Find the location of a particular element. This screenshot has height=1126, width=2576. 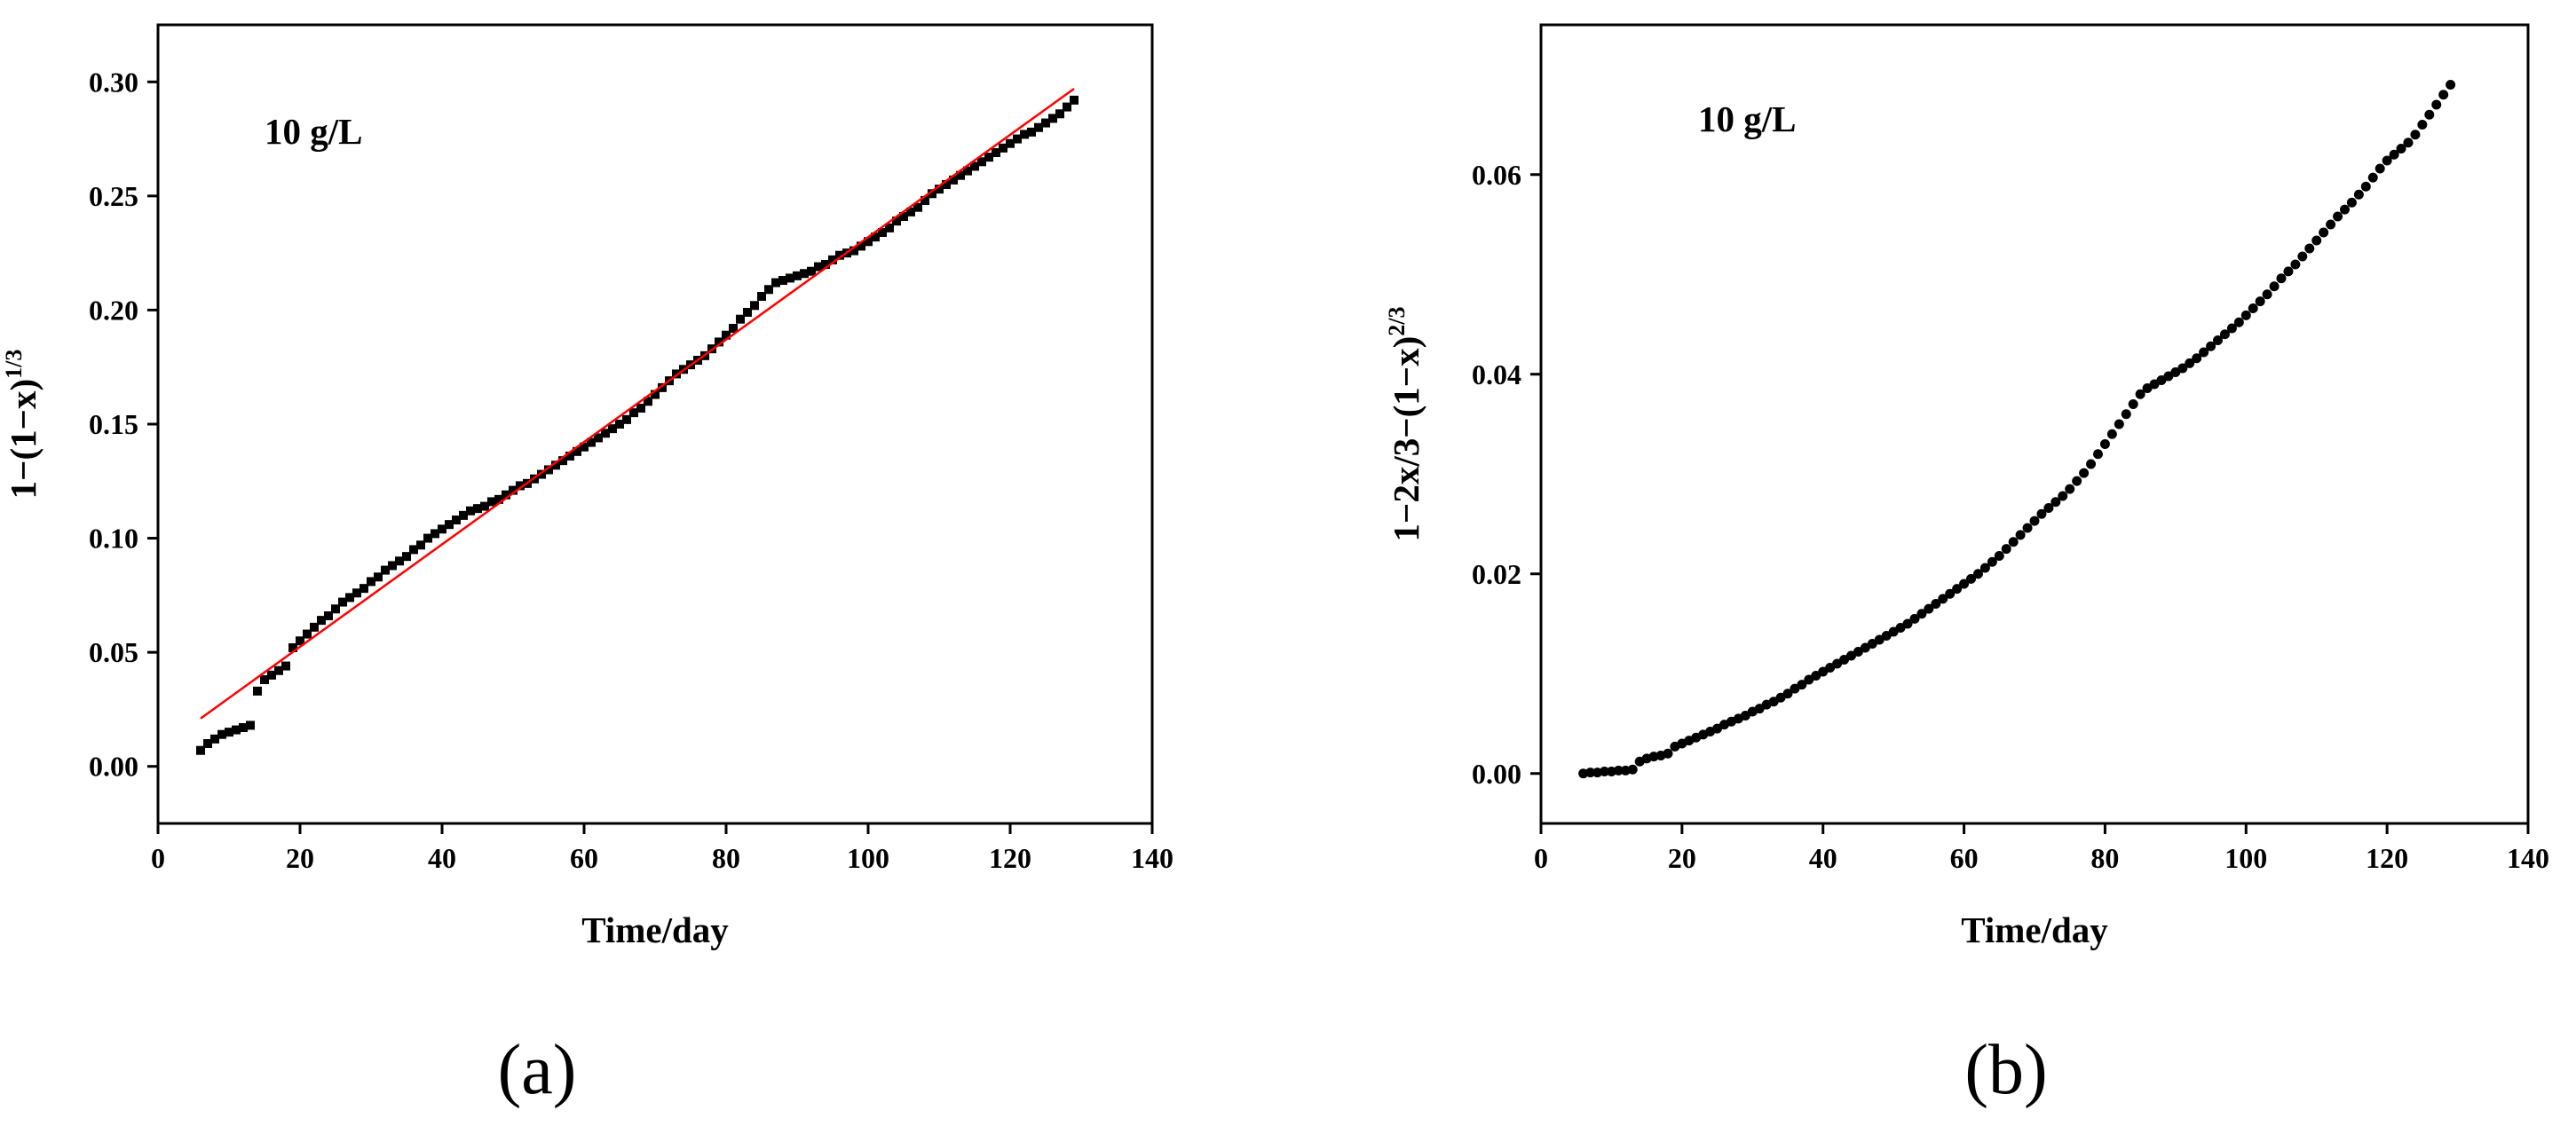

chart-a-panel-label: (a) is located at coordinates (537, 1070).